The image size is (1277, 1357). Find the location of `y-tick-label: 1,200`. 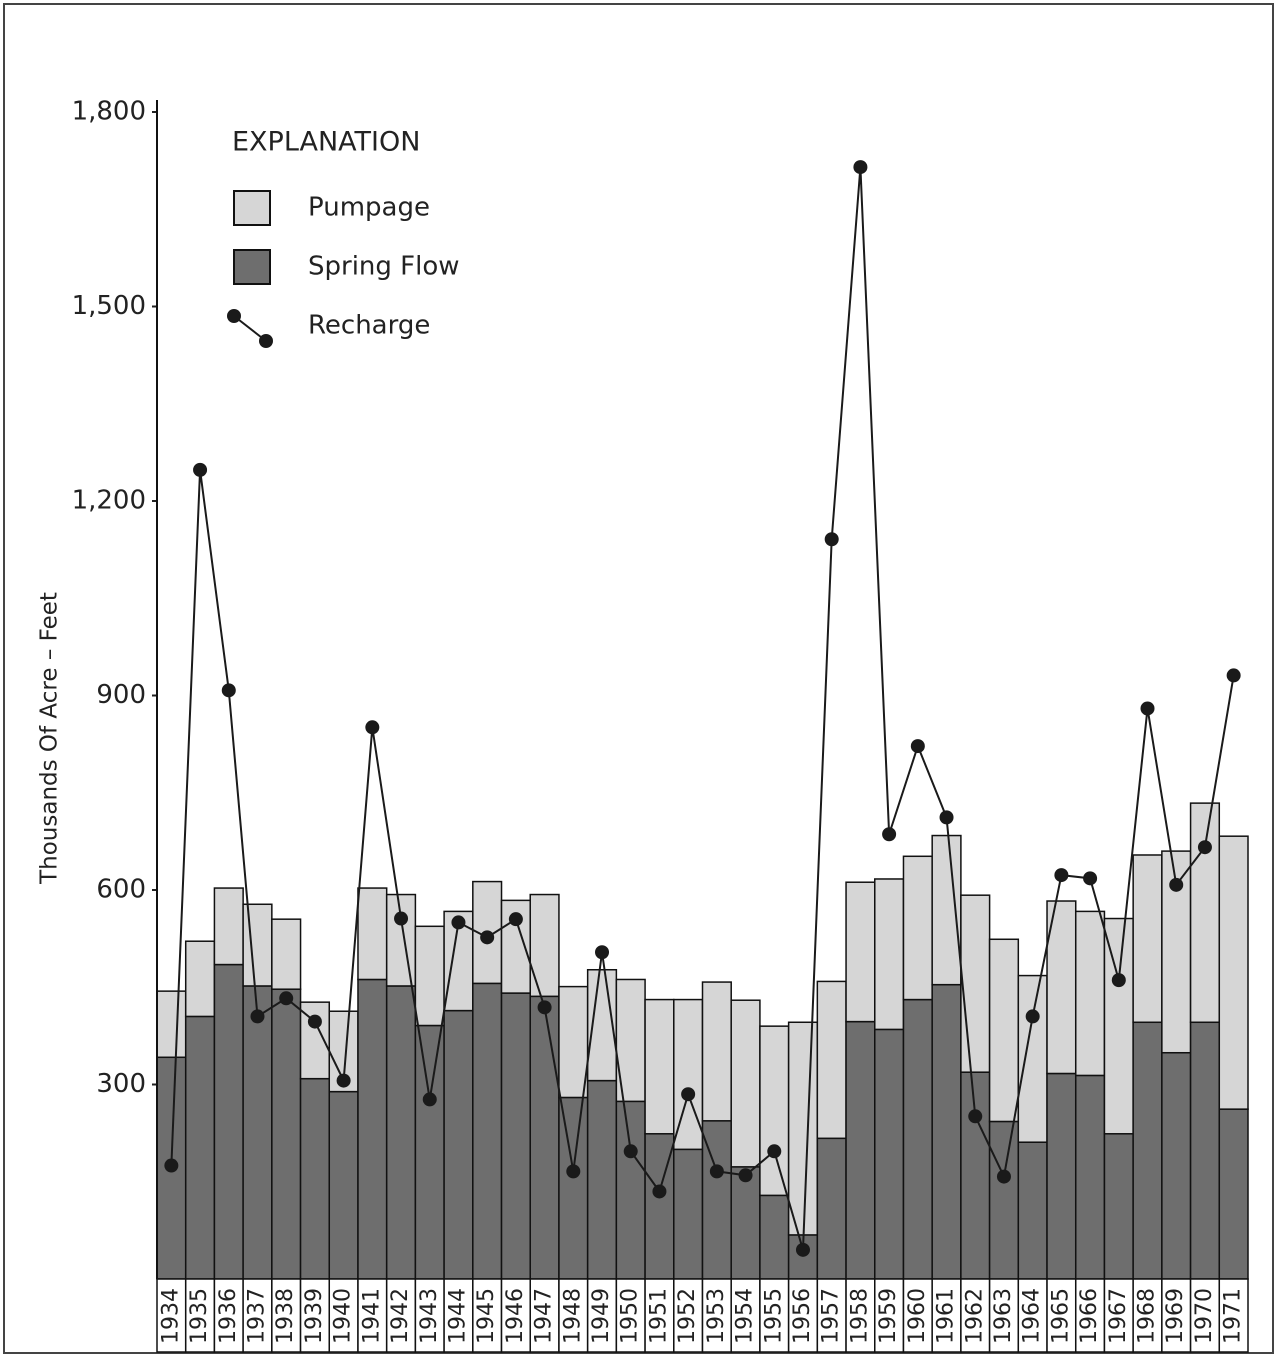

y-tick-label: 1,200 is located at coordinates (109, 501).